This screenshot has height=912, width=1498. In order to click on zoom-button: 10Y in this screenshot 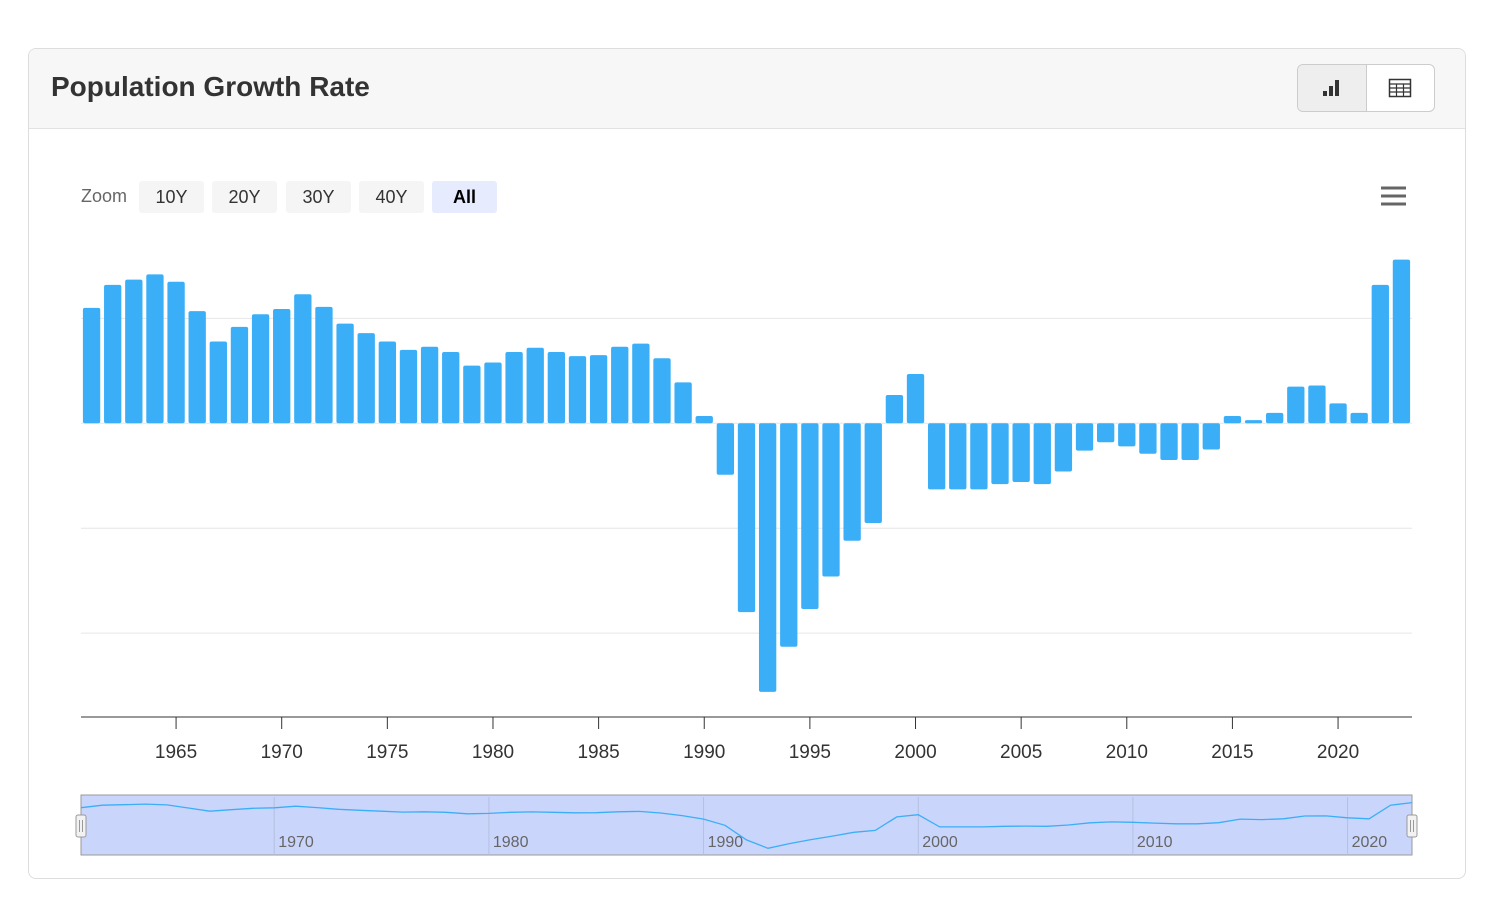, I will do `click(171, 197)`.